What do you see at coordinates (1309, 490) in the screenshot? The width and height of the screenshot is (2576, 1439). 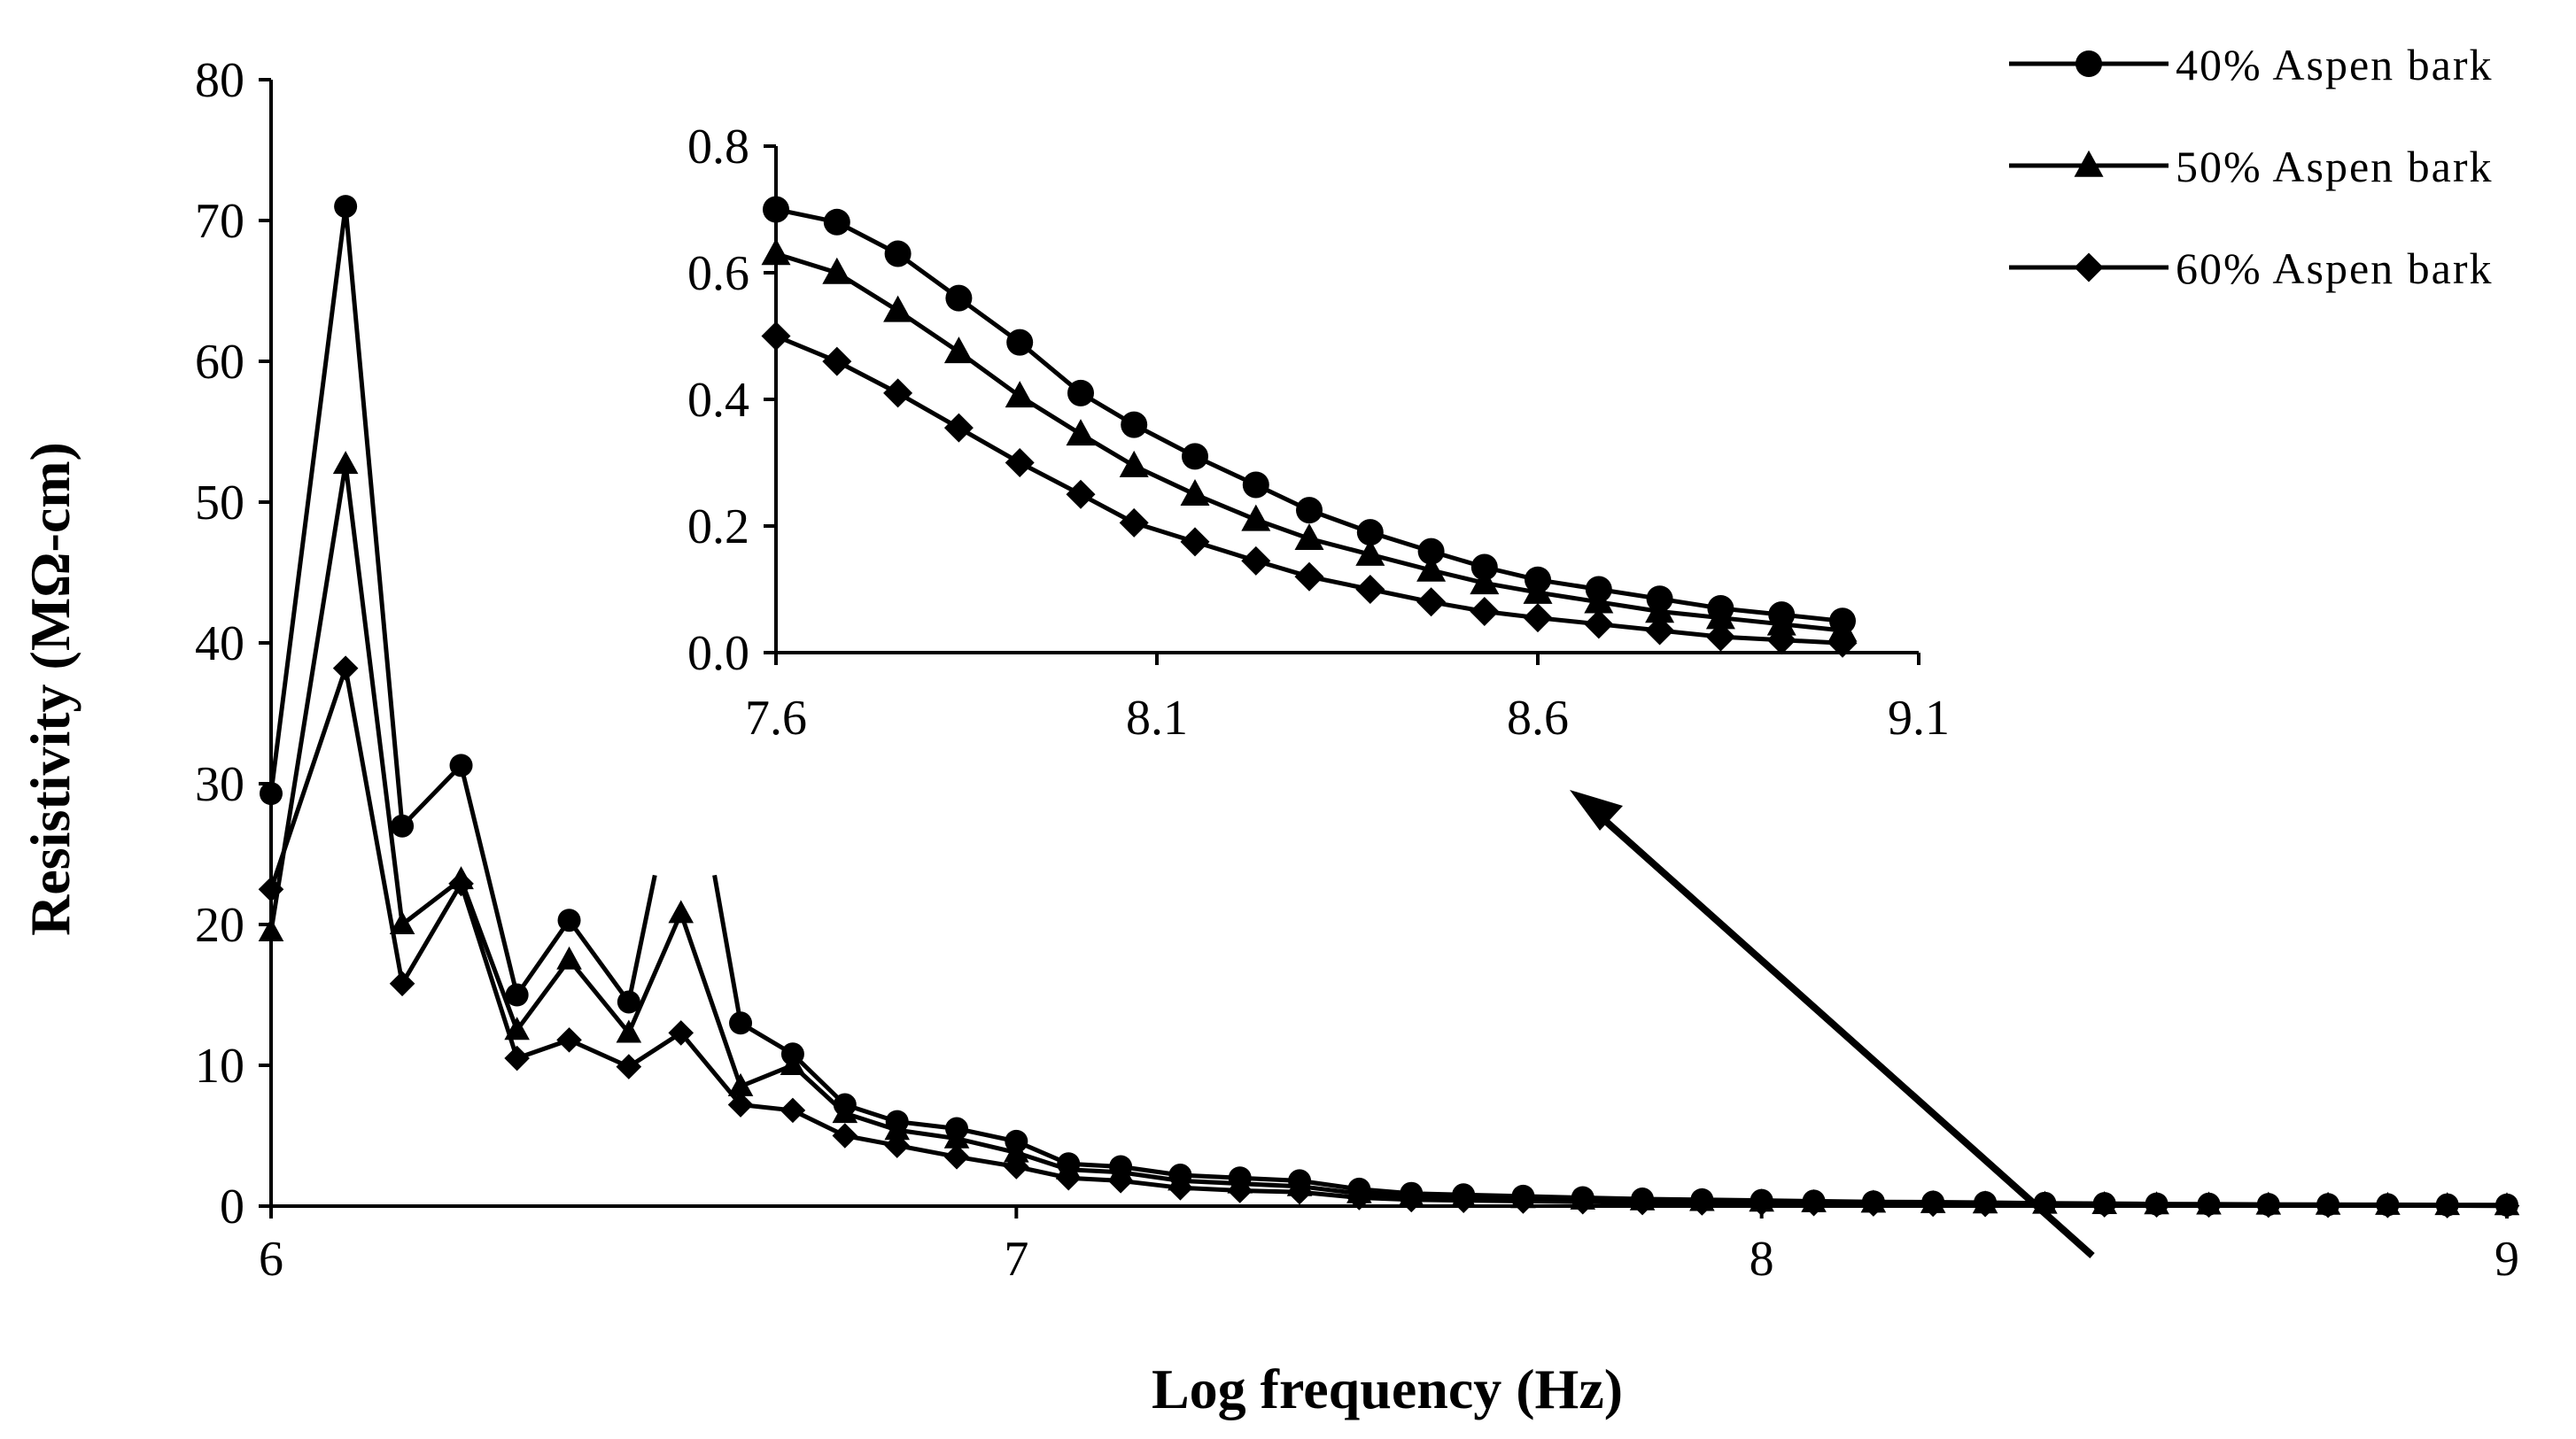 I see `inset-series-line` at bounding box center [1309, 490].